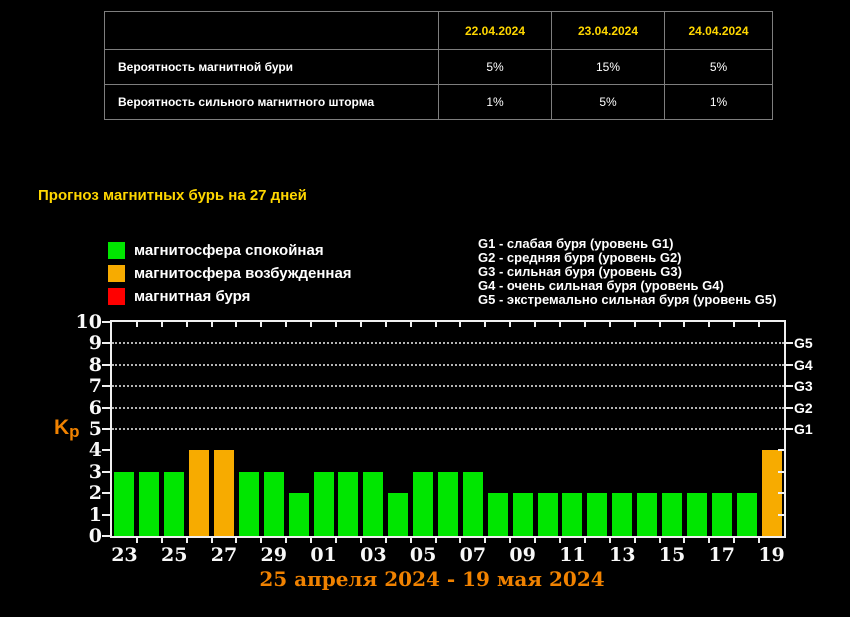  I want to click on legend-label: магнитосфера спокойная, so click(229, 250).